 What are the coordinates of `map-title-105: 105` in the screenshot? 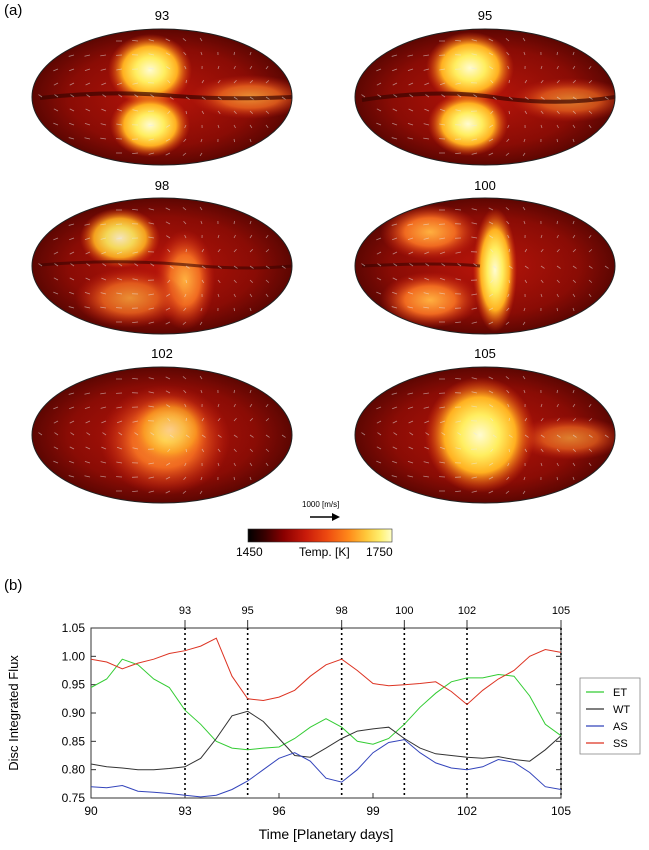 It's located at (485, 353).